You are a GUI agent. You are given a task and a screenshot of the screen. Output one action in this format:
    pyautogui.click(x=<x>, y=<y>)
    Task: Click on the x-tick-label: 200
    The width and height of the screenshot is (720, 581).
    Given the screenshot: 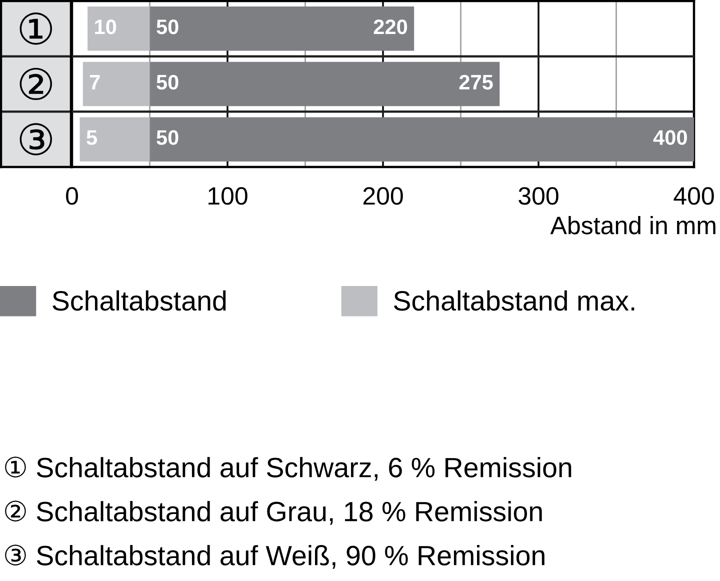 What is the action you would take?
    pyautogui.click(x=383, y=196)
    